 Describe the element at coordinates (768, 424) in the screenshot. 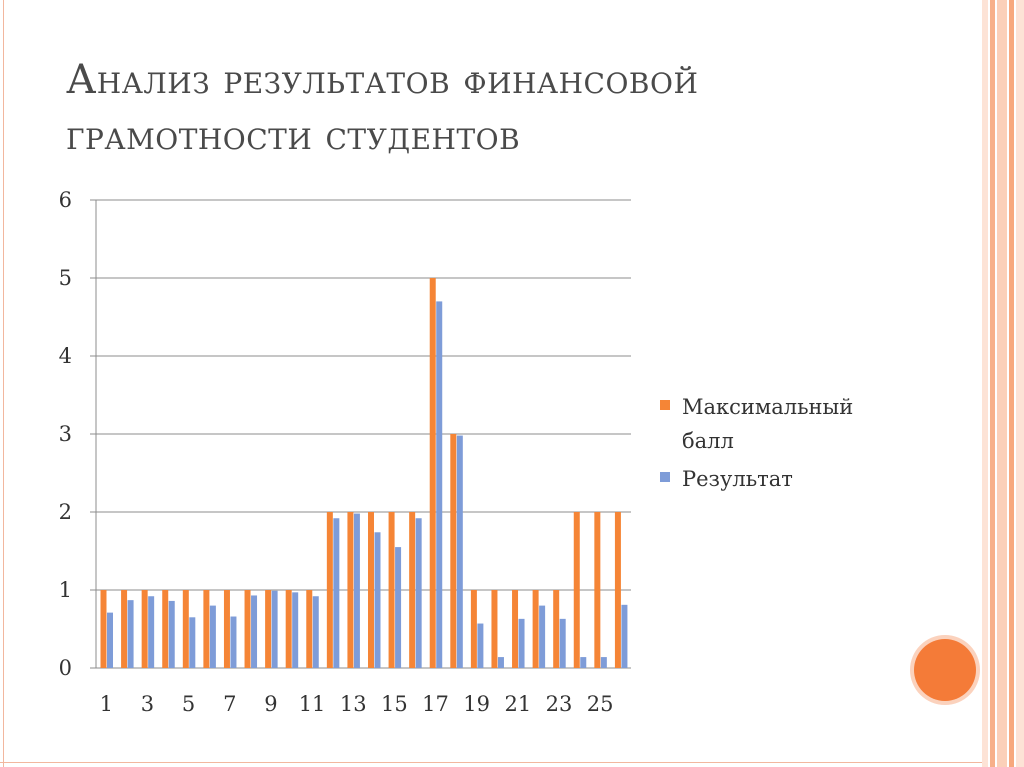

I see `legend-label-max: Максимальный балл` at that location.